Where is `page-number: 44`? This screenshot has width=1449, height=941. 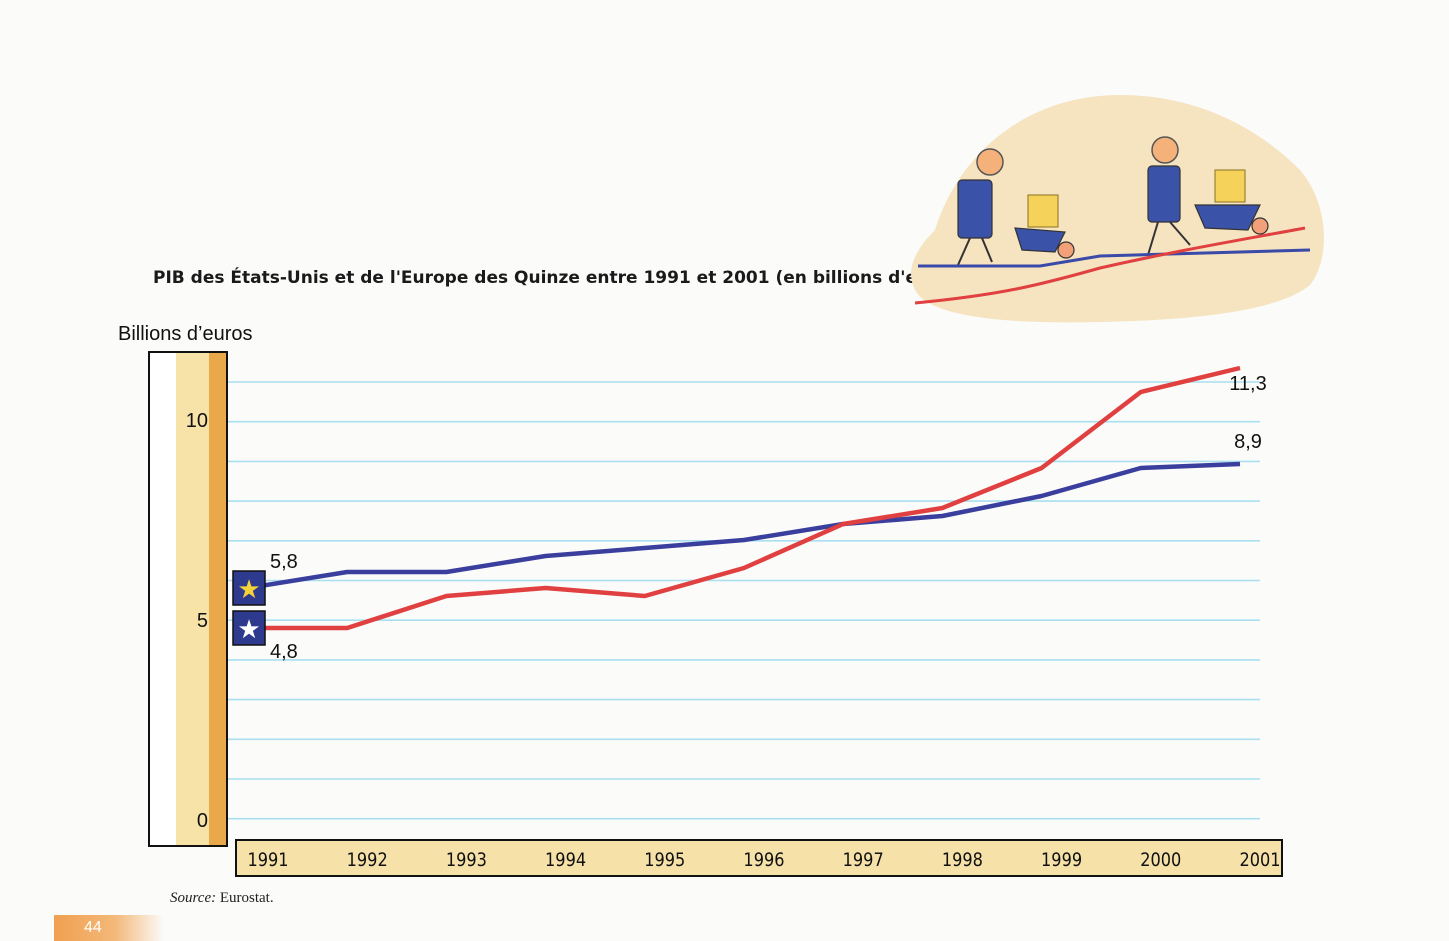 page-number: 44 is located at coordinates (109, 928).